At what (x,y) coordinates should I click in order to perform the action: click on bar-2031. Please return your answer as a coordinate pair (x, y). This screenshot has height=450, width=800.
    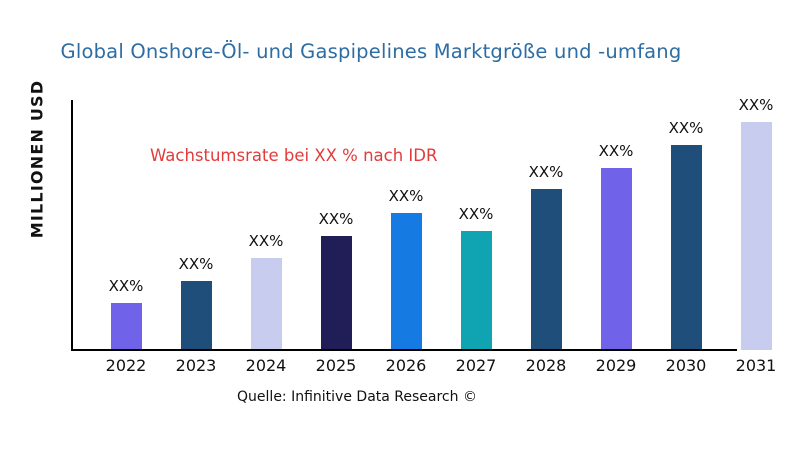
    Looking at the image, I should click on (756, 236).